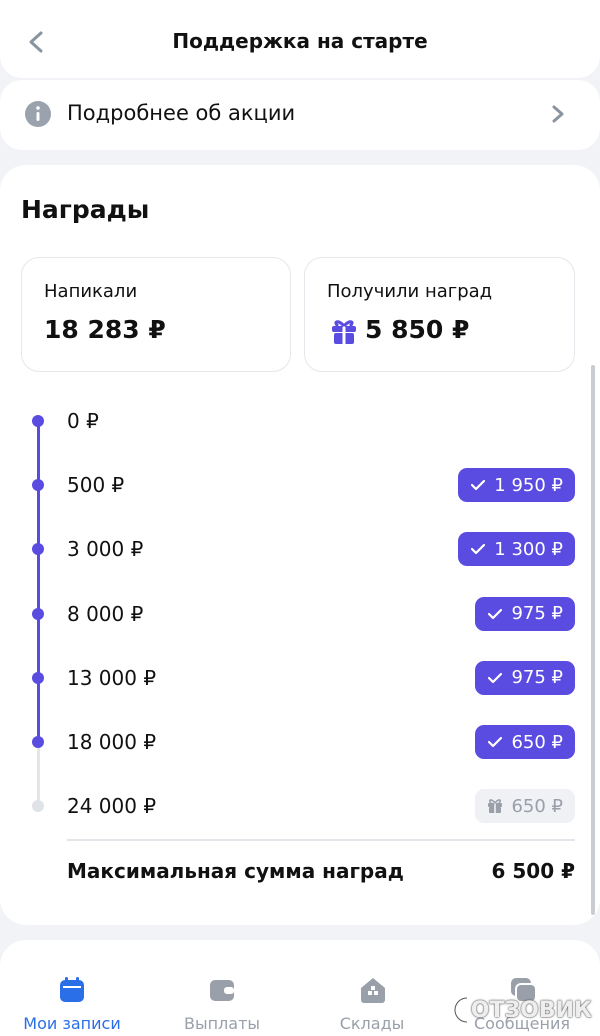 This screenshot has width=600, height=1036. What do you see at coordinates (83, 421) in the screenshot?
I see `level-threshold: 0 ₽` at bounding box center [83, 421].